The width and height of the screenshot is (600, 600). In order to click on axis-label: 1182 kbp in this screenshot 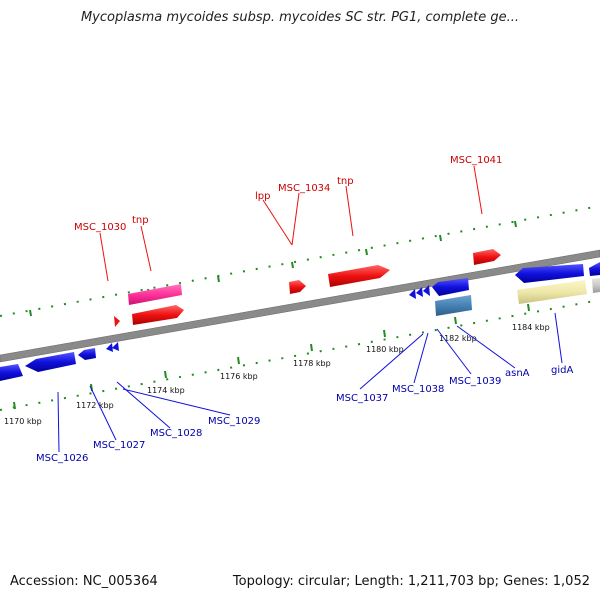, I will do `click(458, 338)`.